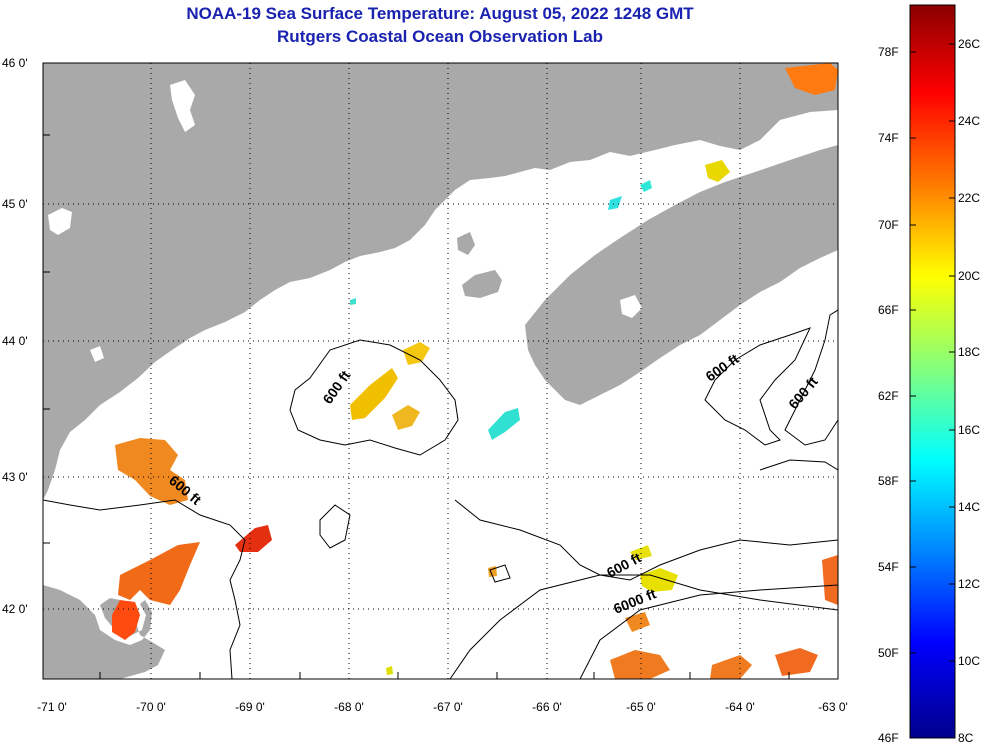 Image resolution: width=984 pixels, height=754 pixels. I want to click on colorbar-f-label: 54F, so click(888, 567).